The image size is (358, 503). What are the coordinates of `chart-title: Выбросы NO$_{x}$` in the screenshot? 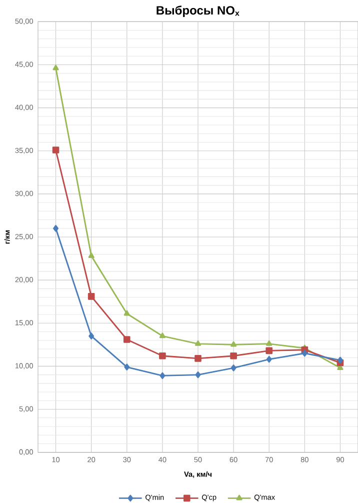 It's located at (198, 11).